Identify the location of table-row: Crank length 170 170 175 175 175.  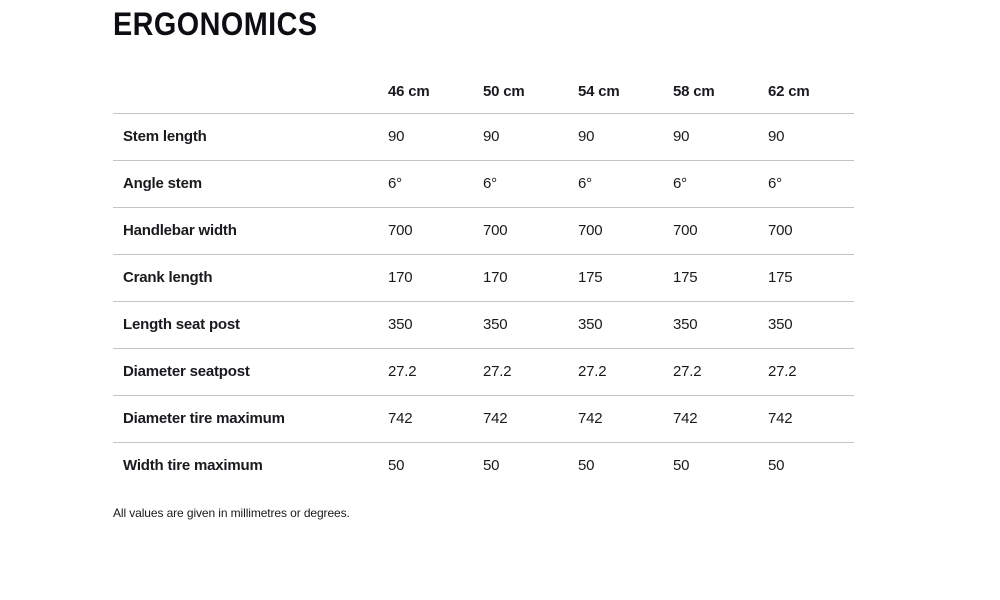
(483, 277).